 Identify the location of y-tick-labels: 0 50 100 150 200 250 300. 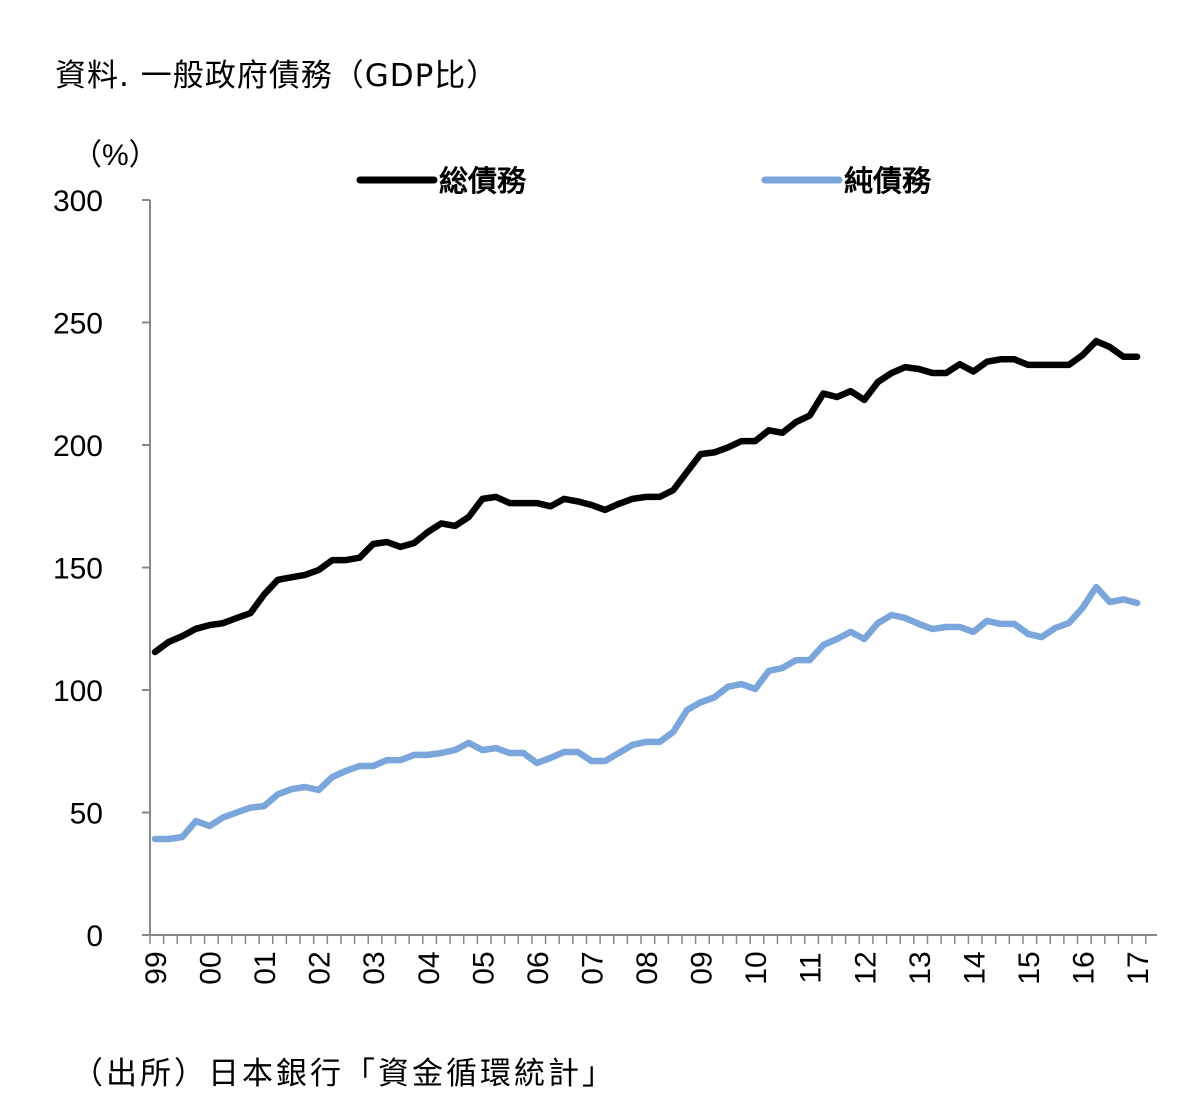
(78, 569).